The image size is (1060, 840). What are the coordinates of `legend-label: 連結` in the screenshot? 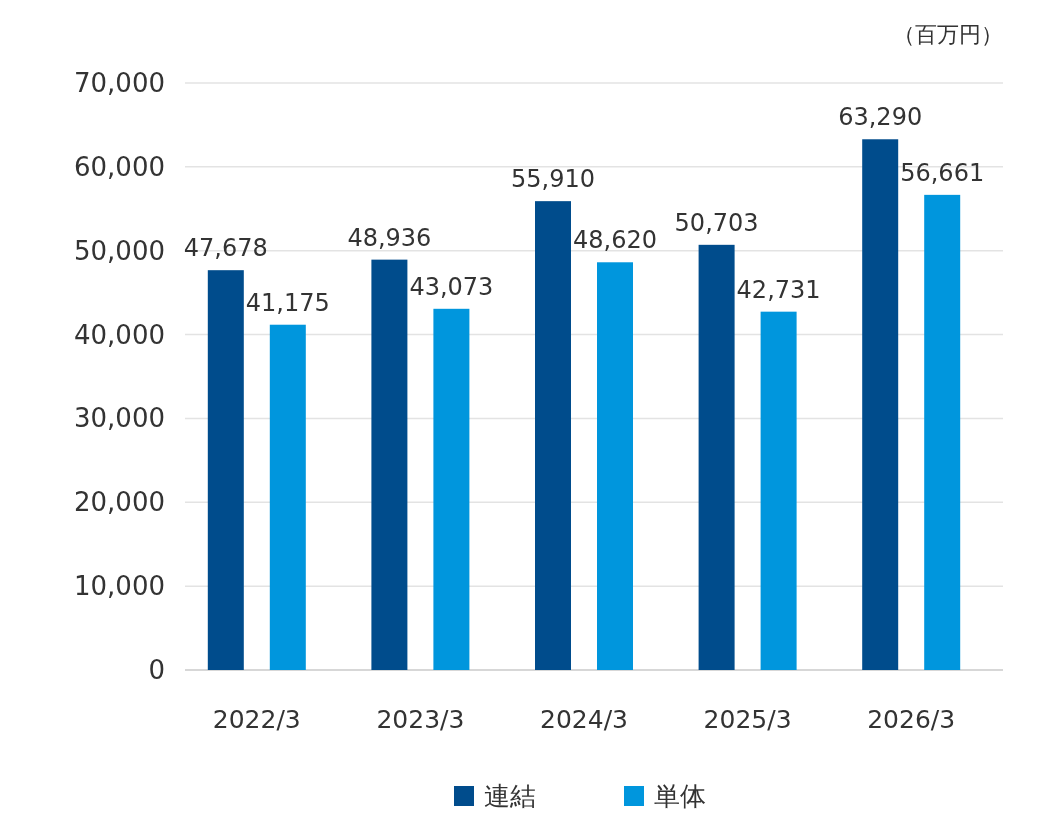 It's located at (510, 796).